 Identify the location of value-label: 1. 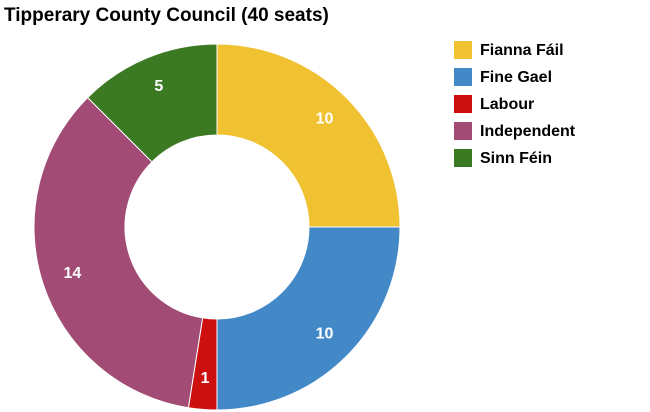
(205, 378).